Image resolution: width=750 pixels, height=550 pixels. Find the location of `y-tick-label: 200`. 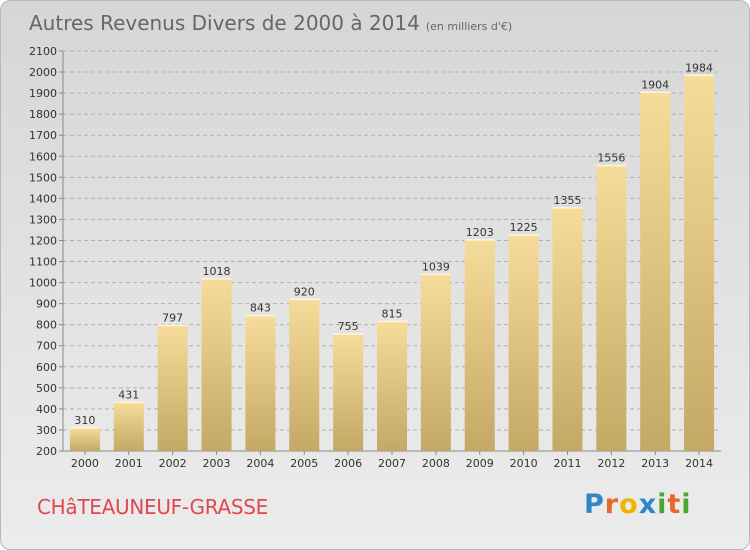

y-tick-label: 200 is located at coordinates (46, 451).